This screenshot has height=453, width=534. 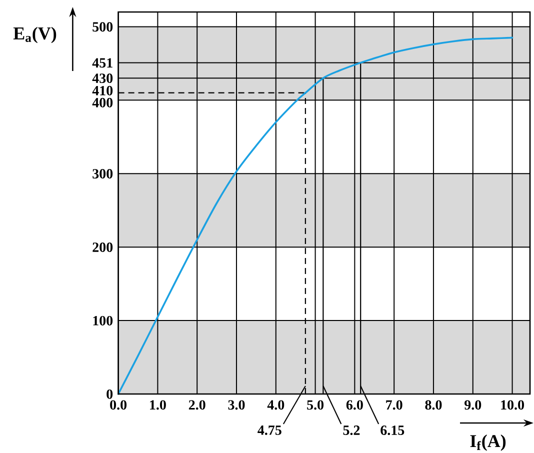 What do you see at coordinates (102, 103) in the screenshot?
I see `y-tick-label: 400` at bounding box center [102, 103].